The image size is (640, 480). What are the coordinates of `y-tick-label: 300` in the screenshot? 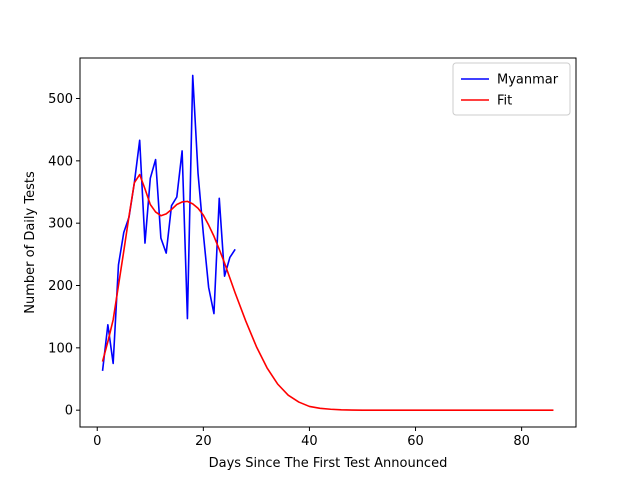 It's located at (60, 224).